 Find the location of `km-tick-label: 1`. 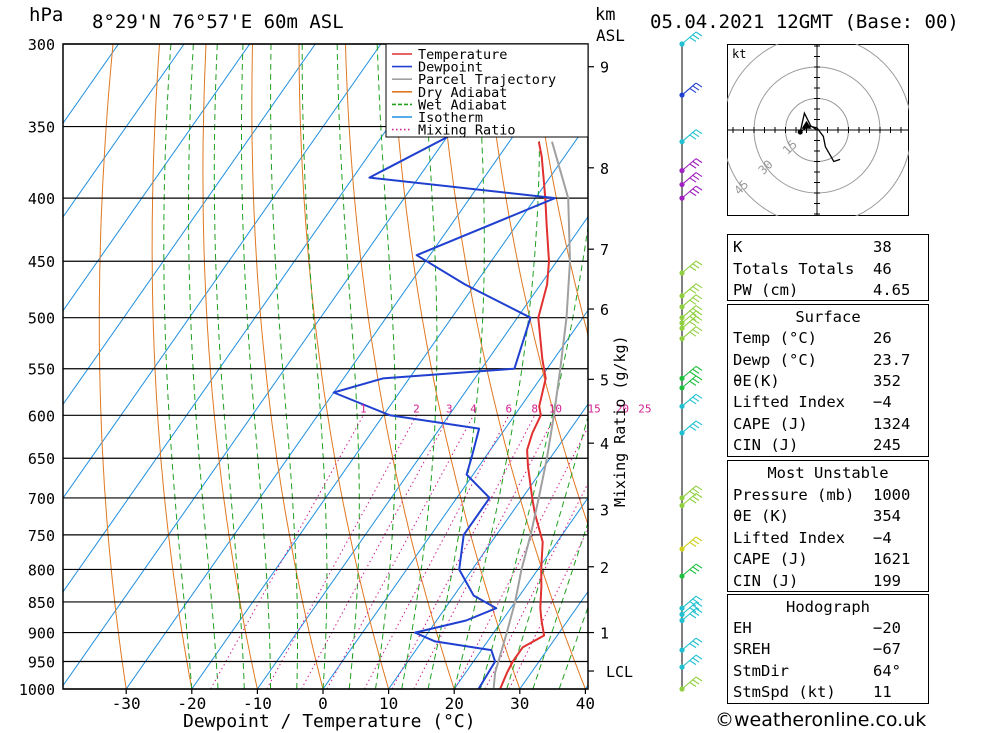

km-tick-label: 1 is located at coordinates (604, 634).